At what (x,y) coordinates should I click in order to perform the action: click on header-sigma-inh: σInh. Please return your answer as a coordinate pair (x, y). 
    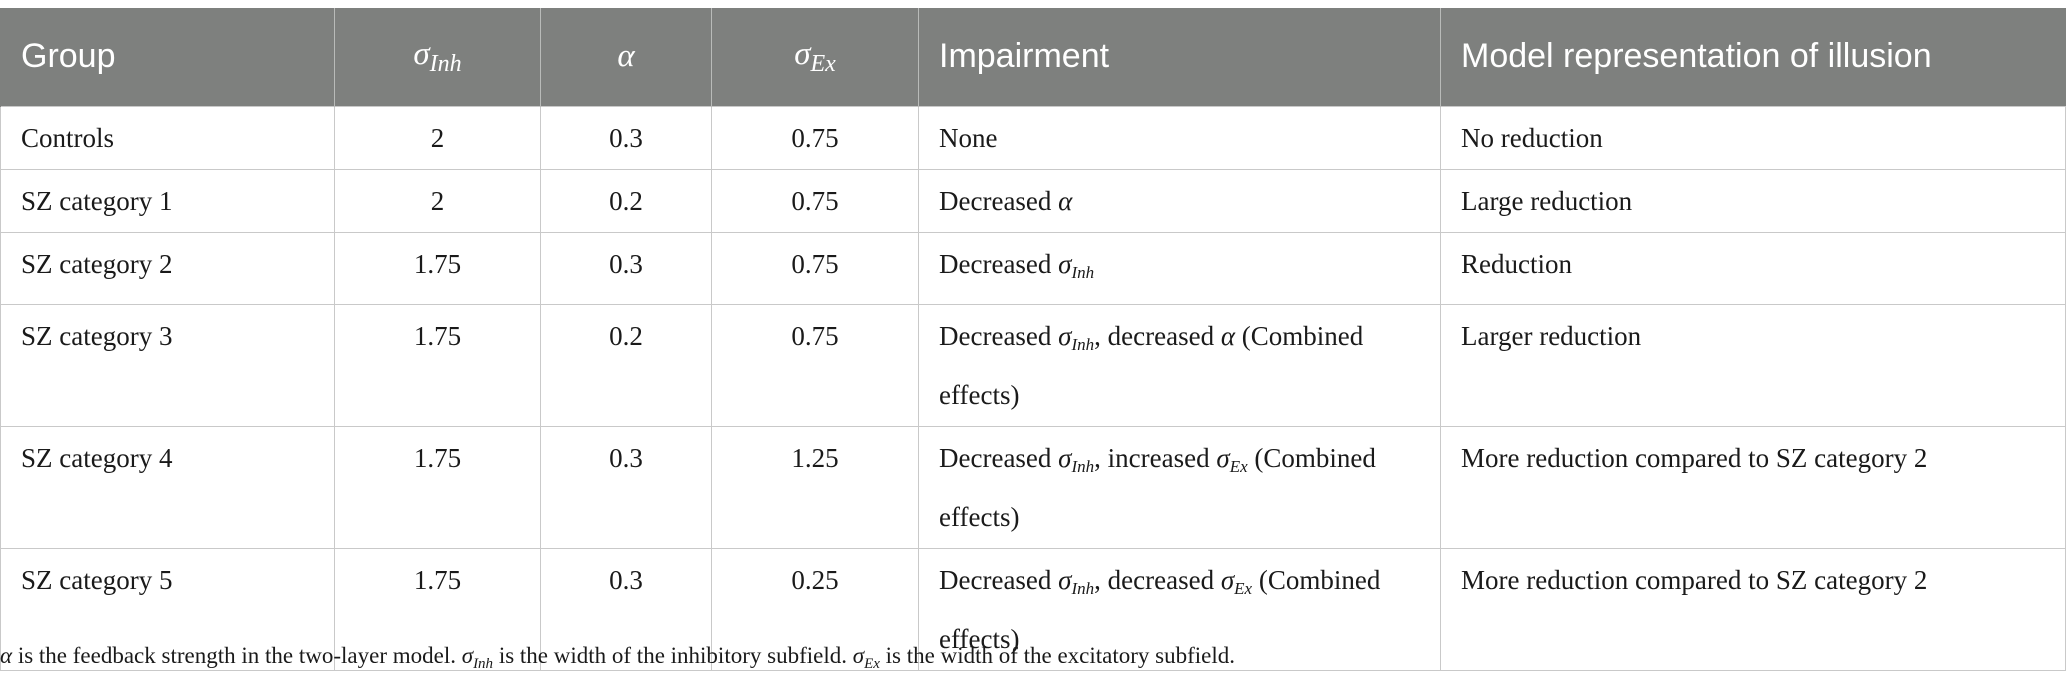
    Looking at the image, I should click on (437, 57).